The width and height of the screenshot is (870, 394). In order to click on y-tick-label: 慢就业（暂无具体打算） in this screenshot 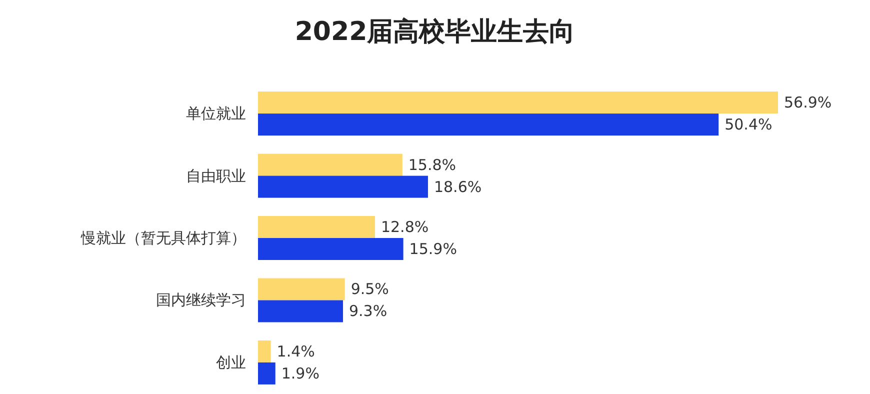, I will do `click(163, 238)`.